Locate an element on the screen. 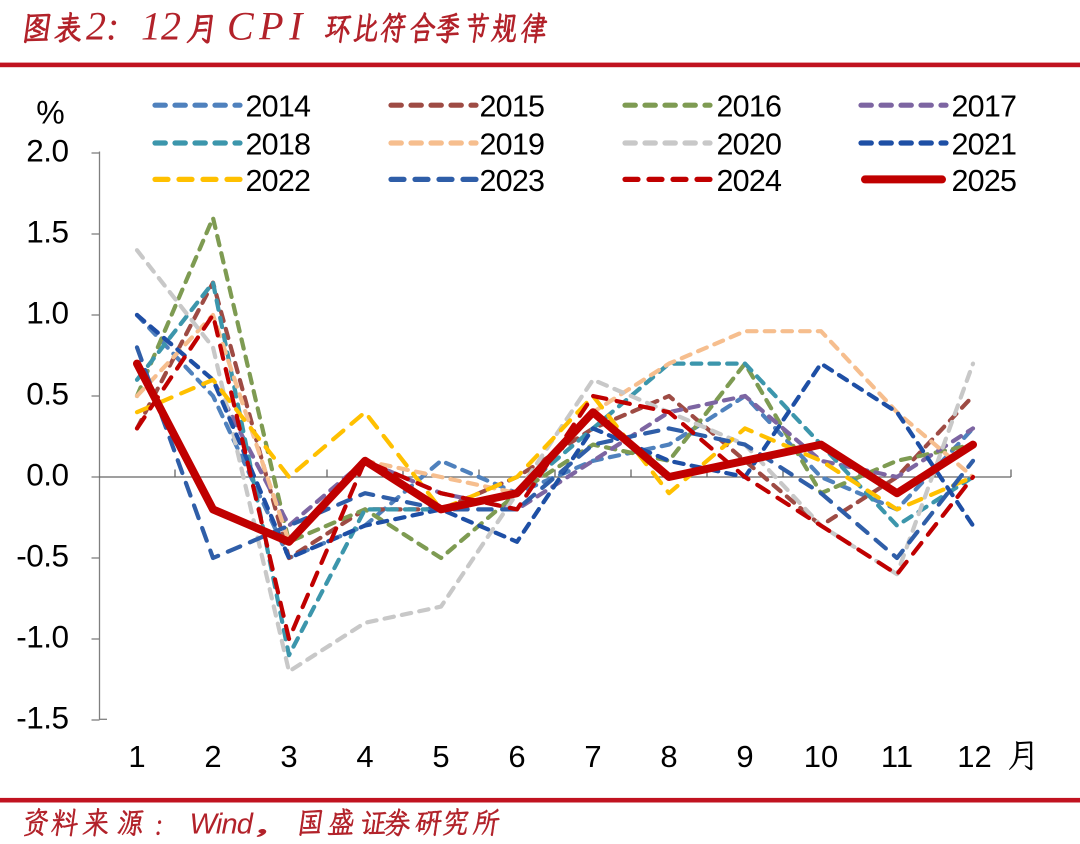 The width and height of the screenshot is (1080, 844). svg-text: 2024 is located at coordinates (749, 181).